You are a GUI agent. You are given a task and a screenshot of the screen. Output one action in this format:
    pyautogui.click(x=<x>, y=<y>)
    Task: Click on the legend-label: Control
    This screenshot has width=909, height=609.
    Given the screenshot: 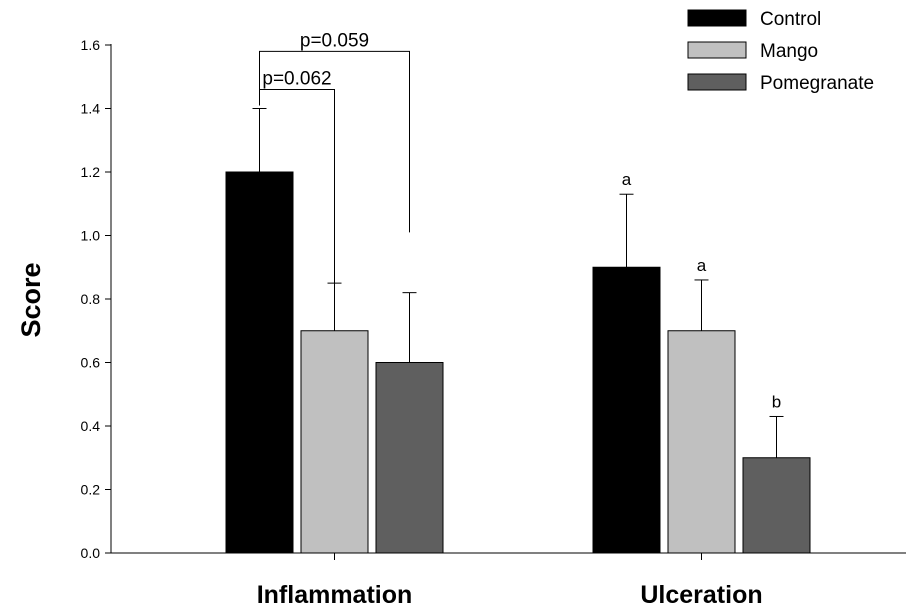 What is the action you would take?
    pyautogui.click(x=790, y=19)
    